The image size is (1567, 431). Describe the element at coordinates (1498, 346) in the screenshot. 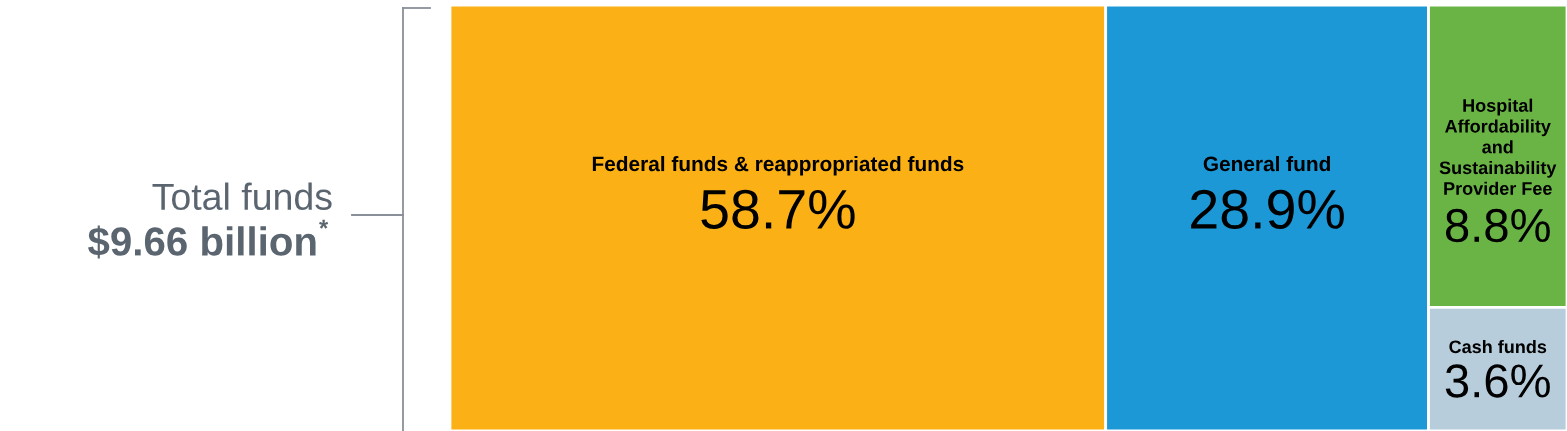

I see `category-label: Cash funds` at that location.